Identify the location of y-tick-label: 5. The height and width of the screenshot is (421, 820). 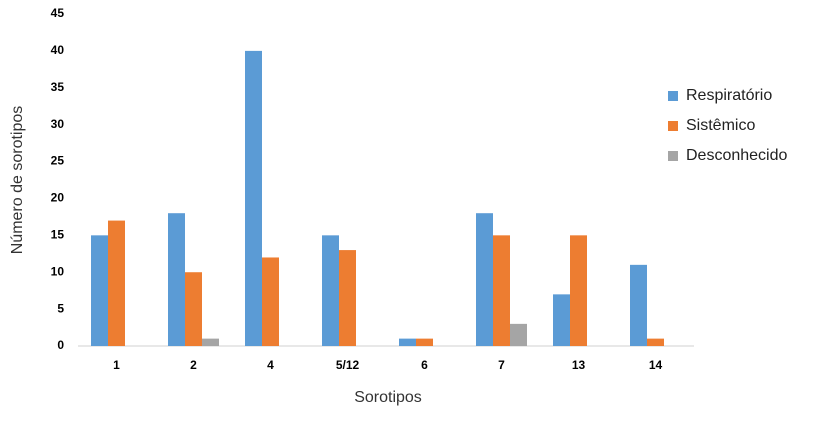
(60, 308).